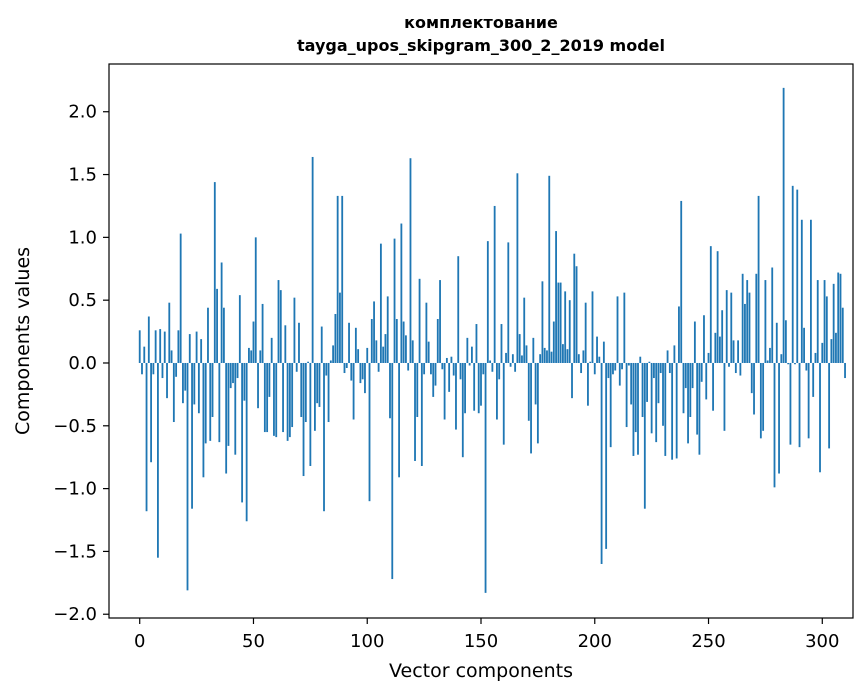 The image size is (867, 700). What do you see at coordinates (23, 341) in the screenshot?
I see `y-axis-label: Components values` at bounding box center [23, 341].